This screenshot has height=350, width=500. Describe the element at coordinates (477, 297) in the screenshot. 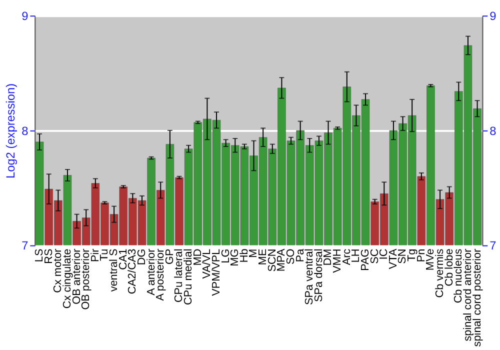

I see `x-tick-label: spinal cord posterior` at that location.